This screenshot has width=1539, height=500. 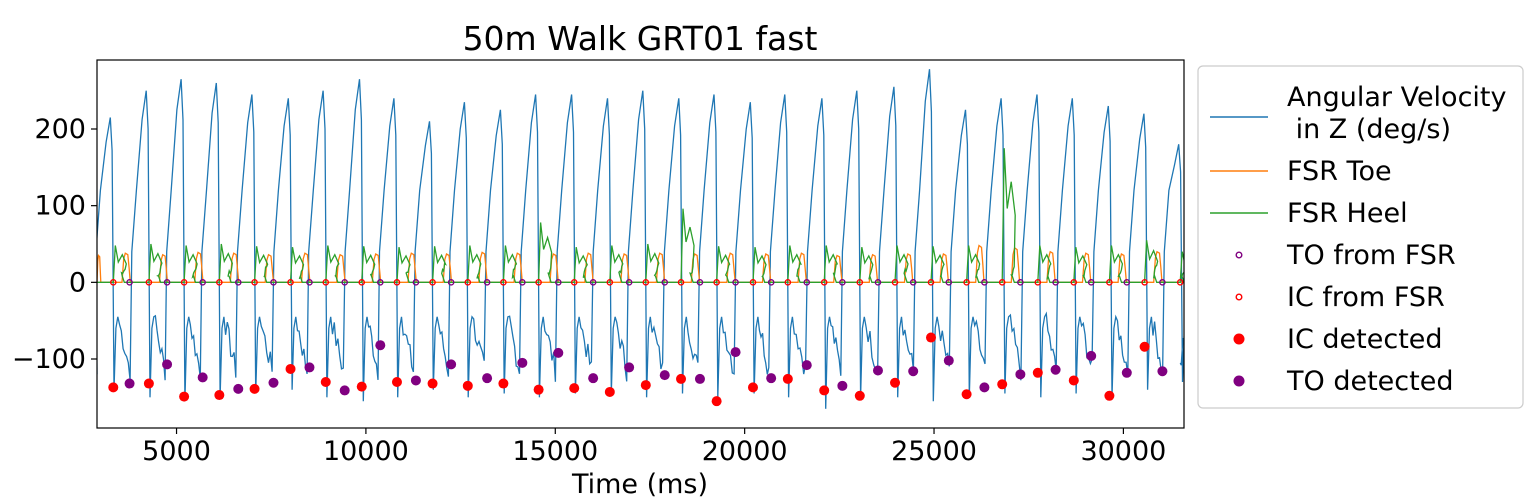 What do you see at coordinates (654, 447) in the screenshot?
I see `x-axis: 5000 10000 15000 20000 25000 30000` at bounding box center [654, 447].